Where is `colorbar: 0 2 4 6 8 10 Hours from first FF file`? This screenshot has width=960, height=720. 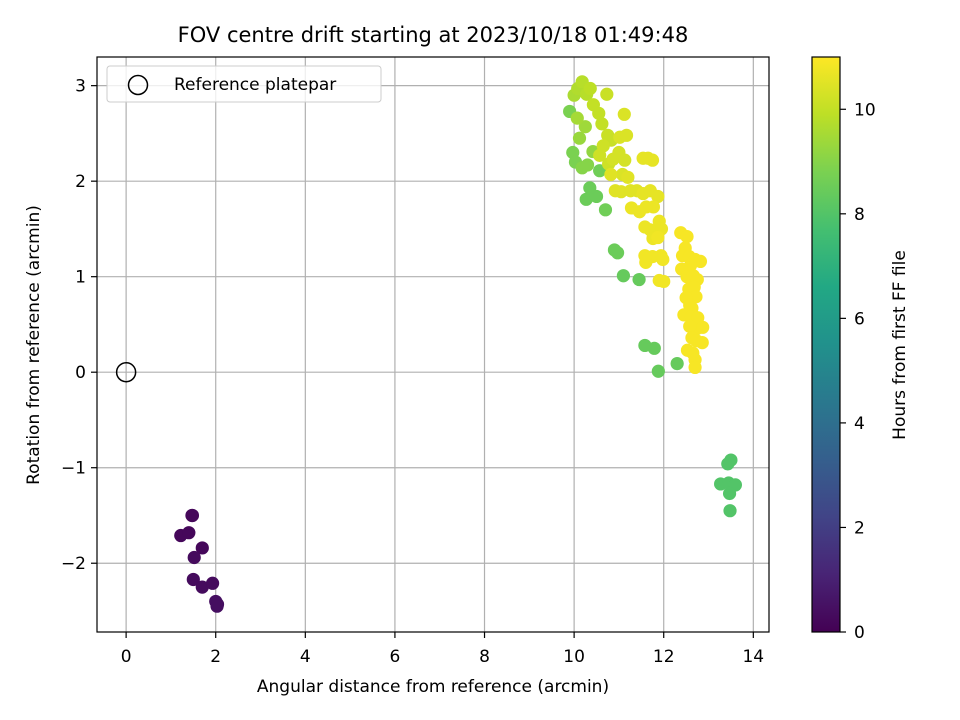
colorbar: 0 2 4 6 8 10 Hours from first FF file is located at coordinates (860, 349).